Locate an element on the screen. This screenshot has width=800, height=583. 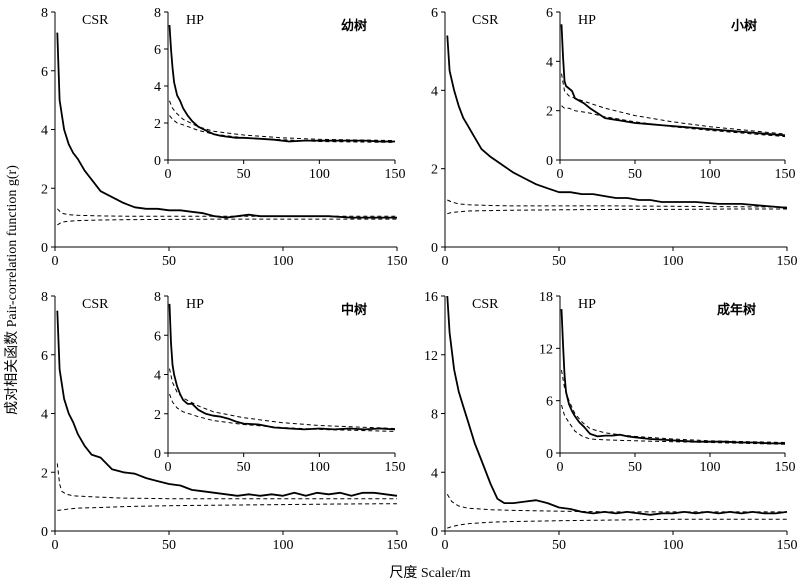
panel-p1-hp: 0 50 100 150 0 2 4 6 8 HP 幼树 is located at coordinates (280, 94).